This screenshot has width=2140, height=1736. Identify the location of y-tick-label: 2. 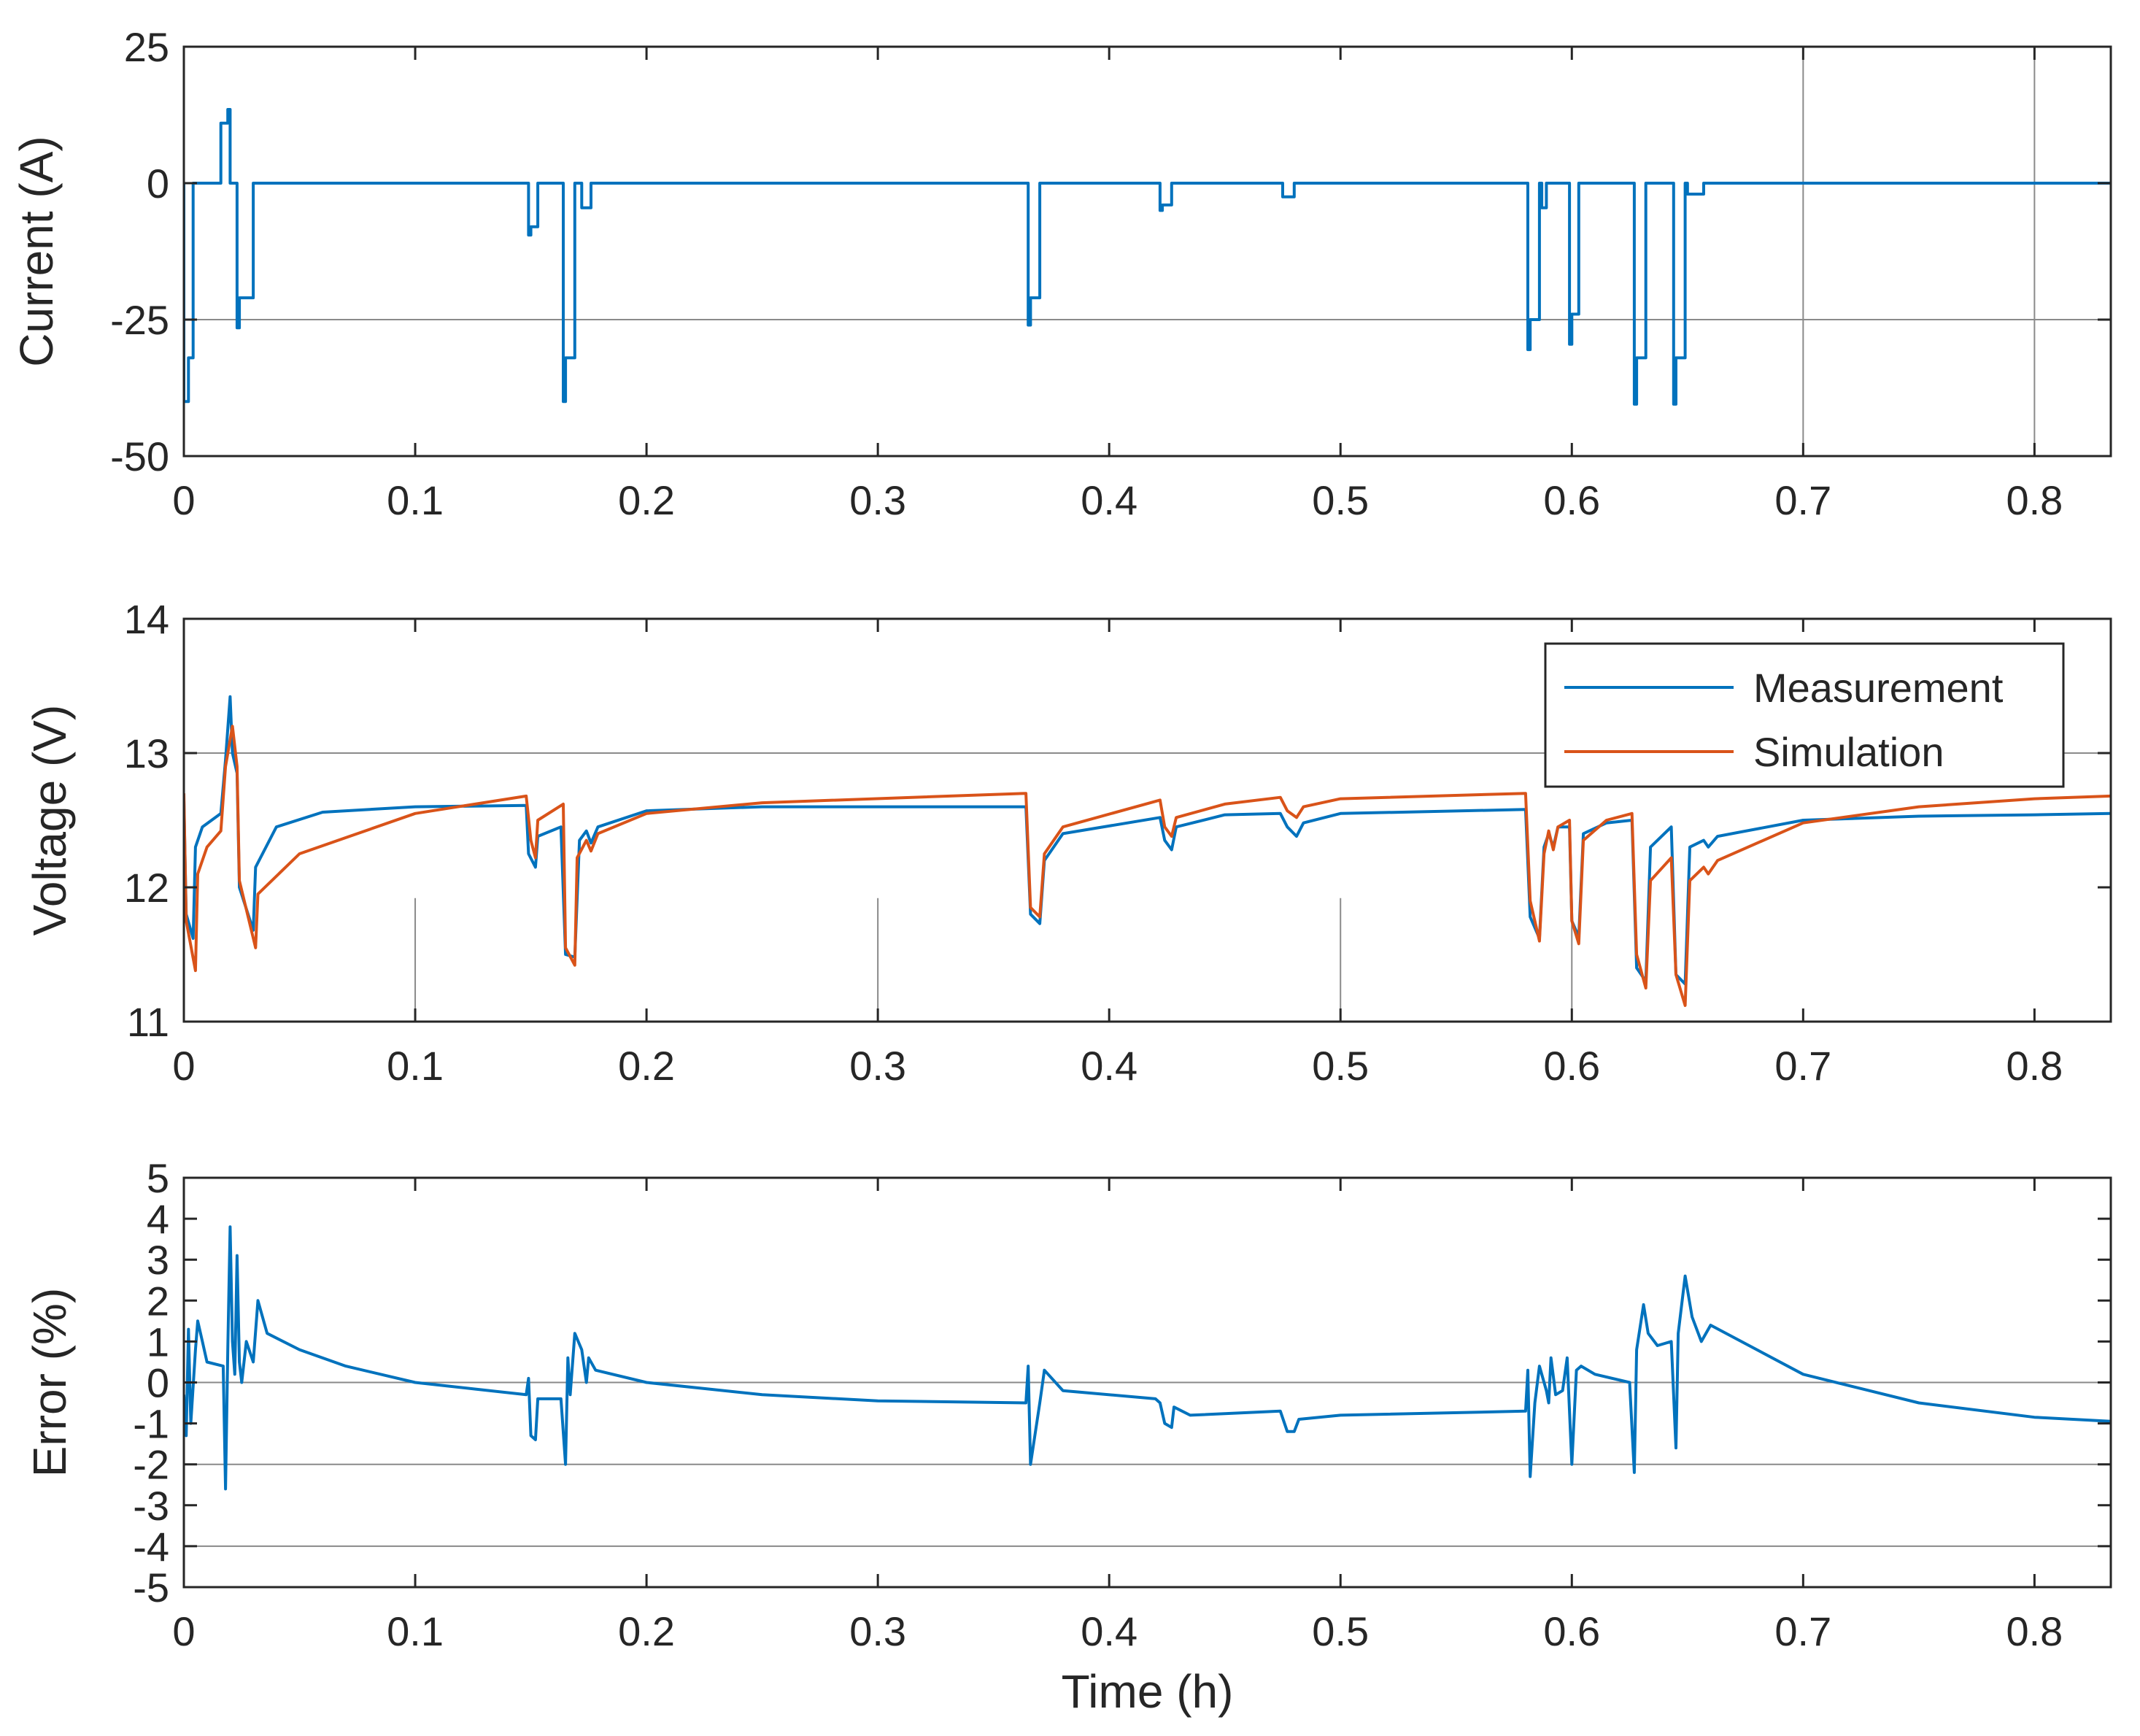
(158, 1301).